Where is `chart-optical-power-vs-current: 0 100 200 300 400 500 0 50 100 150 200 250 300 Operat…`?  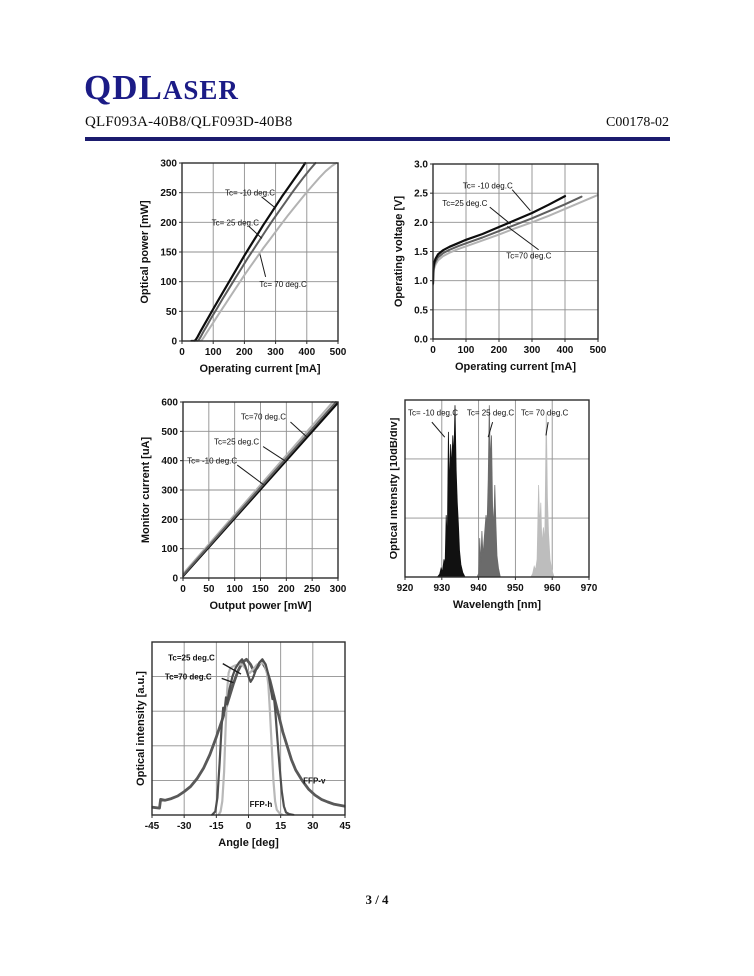 chart-optical-power-vs-current: 0 100 200 300 400 500 0 50 100 150 200 250 300 Operat… is located at coordinates (222, 266).